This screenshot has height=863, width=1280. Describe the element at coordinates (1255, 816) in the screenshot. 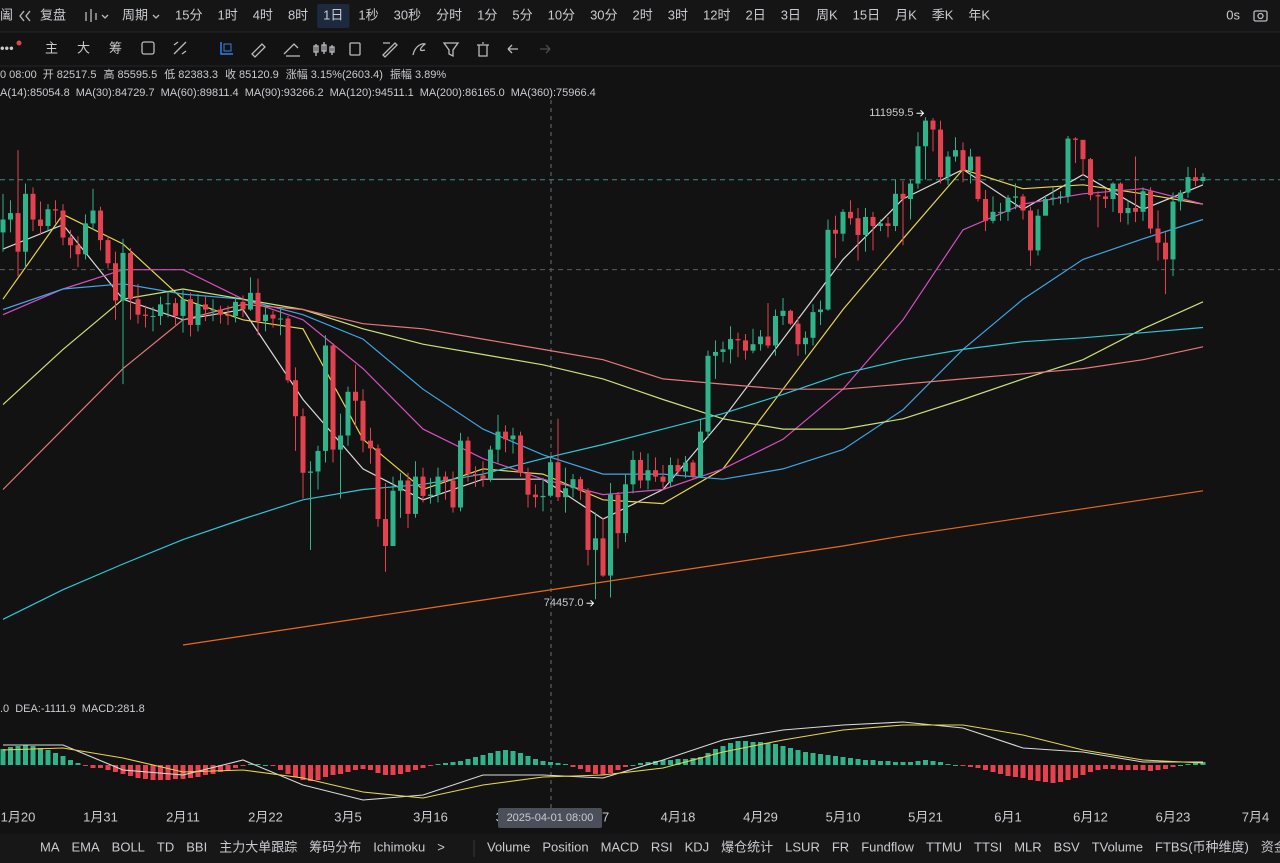

I see `x-tick-label: 7月4` at that location.